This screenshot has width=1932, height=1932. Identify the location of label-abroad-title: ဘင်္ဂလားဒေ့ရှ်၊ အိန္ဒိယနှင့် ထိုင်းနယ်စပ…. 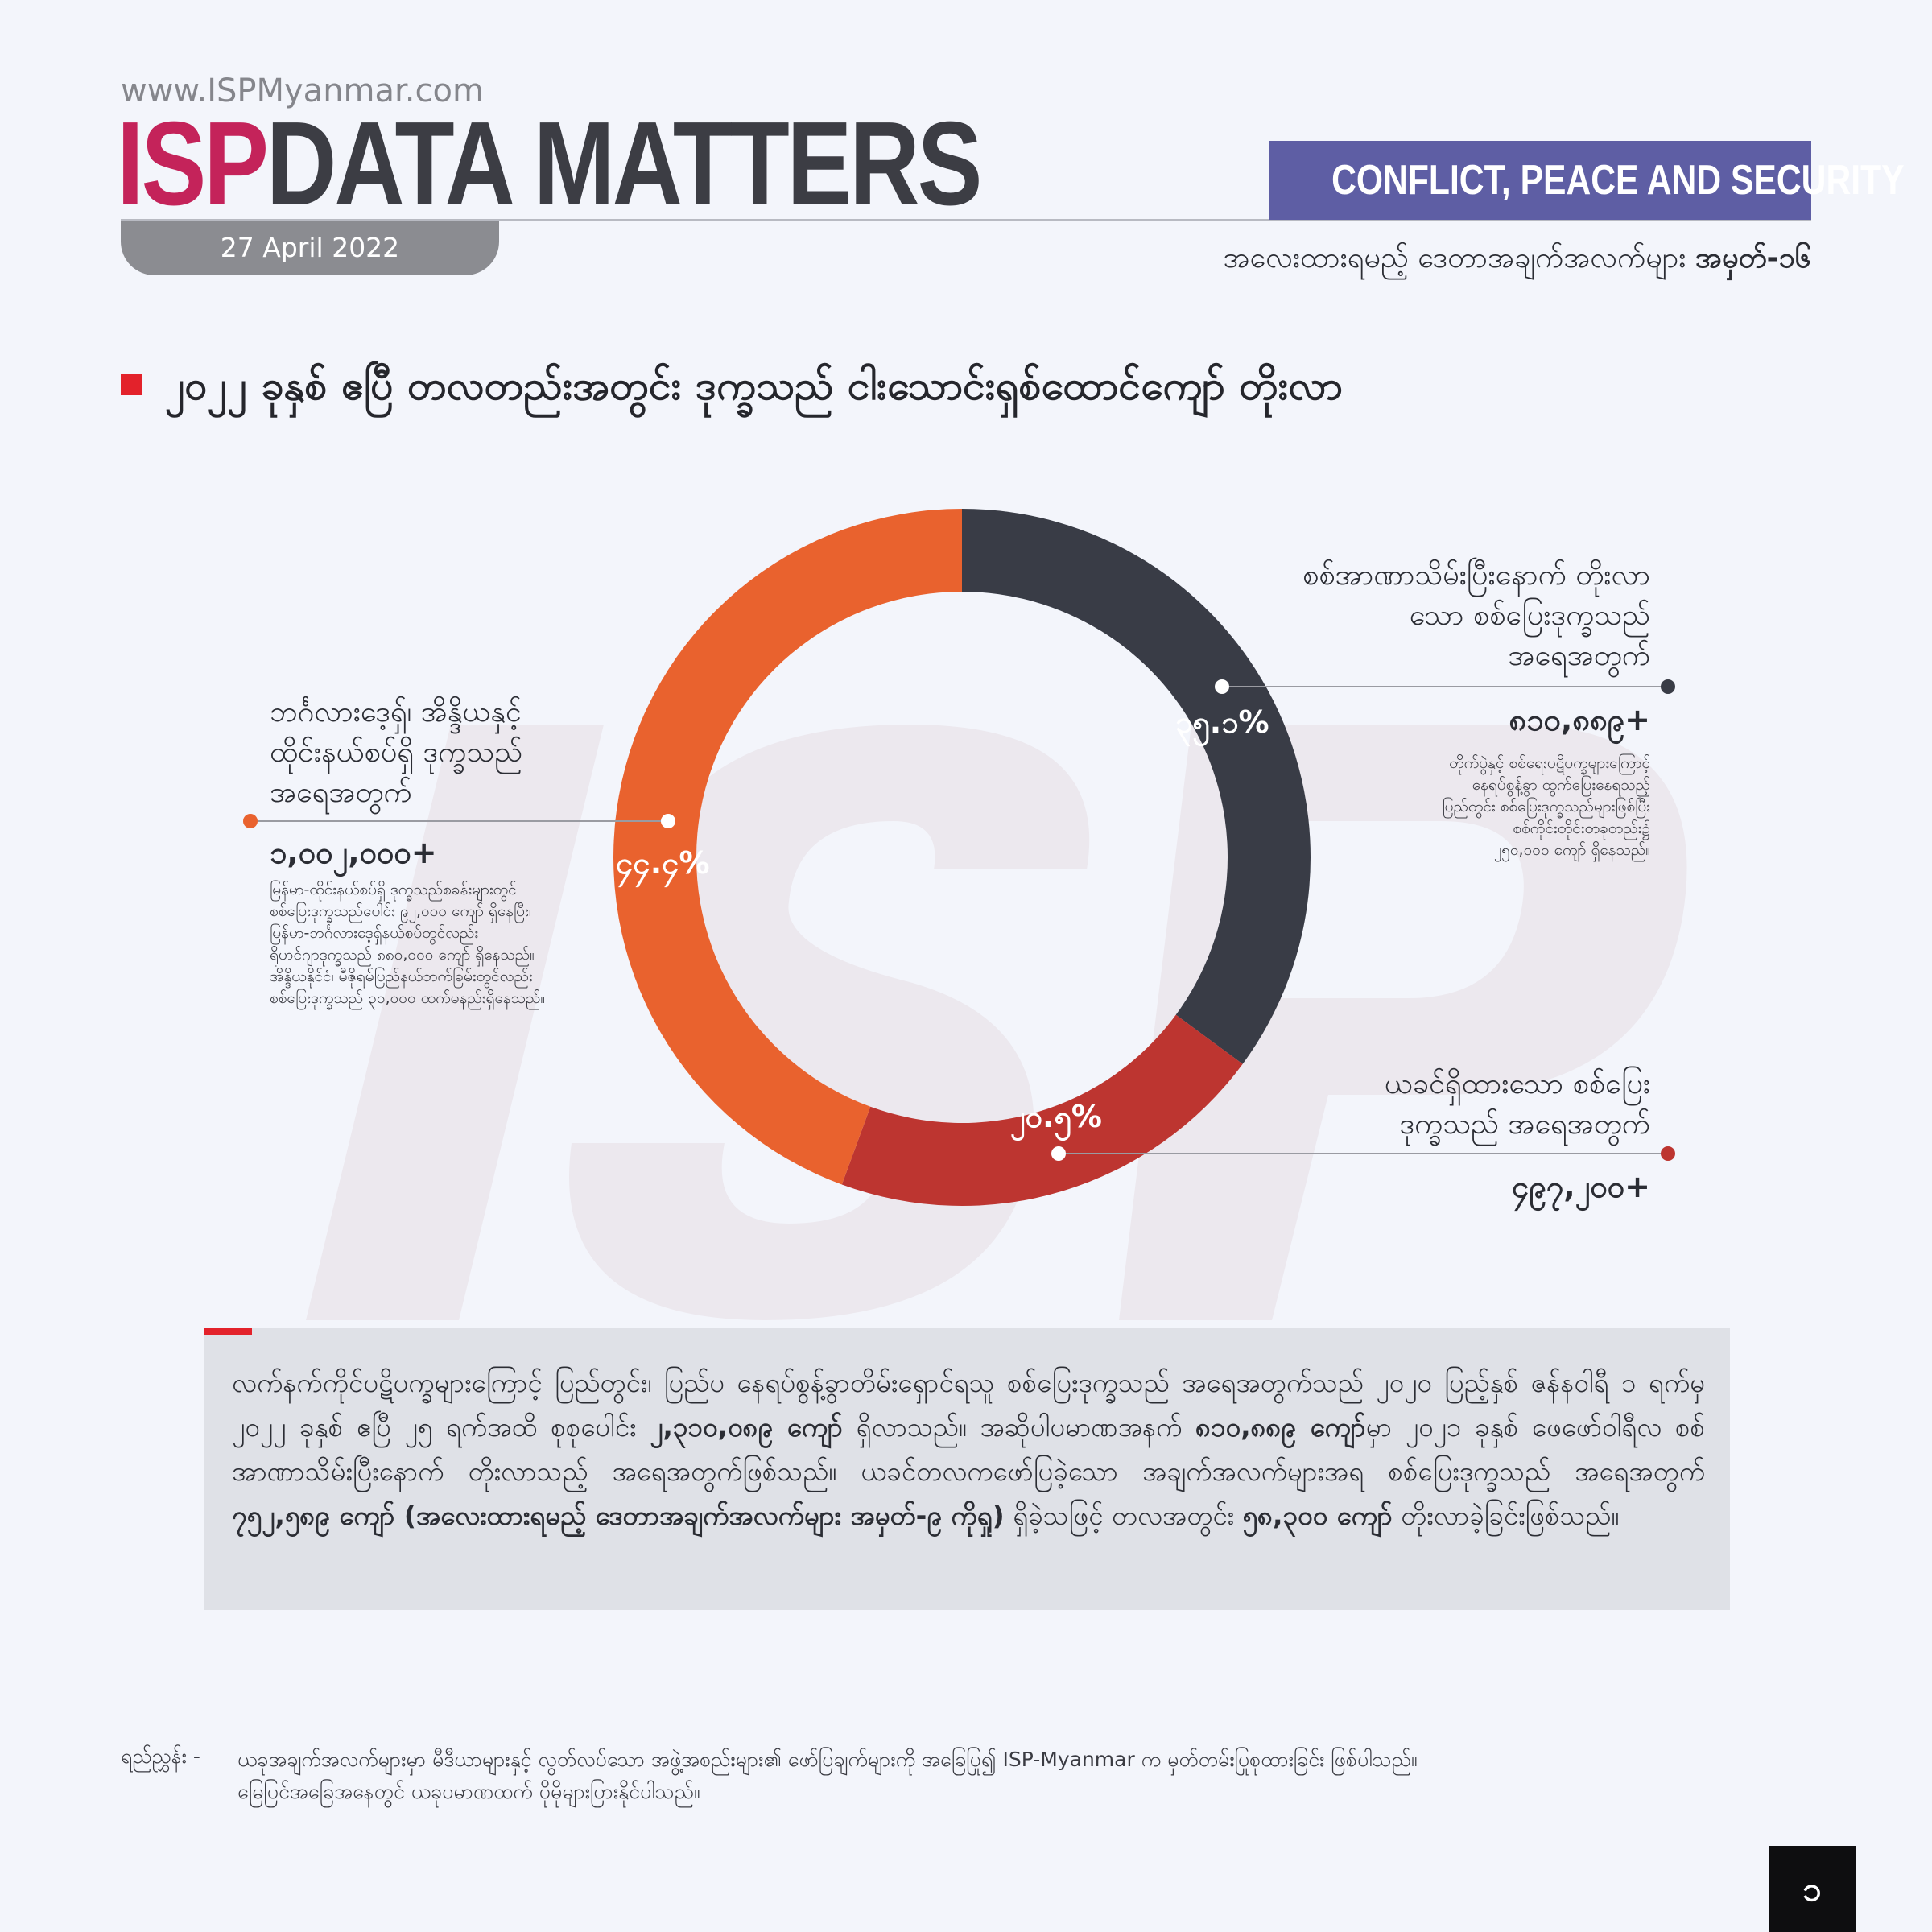
(423, 752).